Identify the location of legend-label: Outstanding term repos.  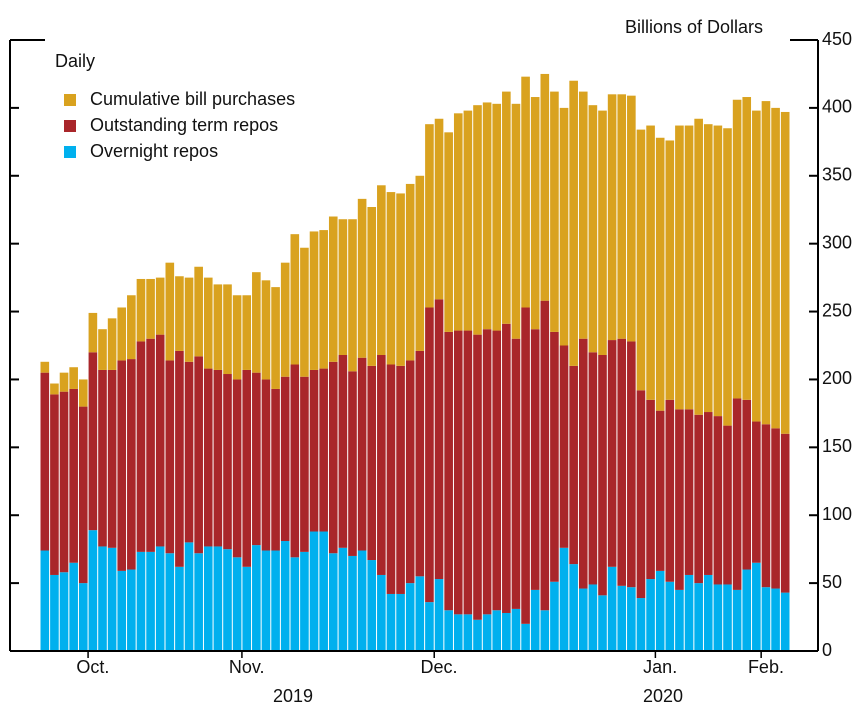
(184, 125).